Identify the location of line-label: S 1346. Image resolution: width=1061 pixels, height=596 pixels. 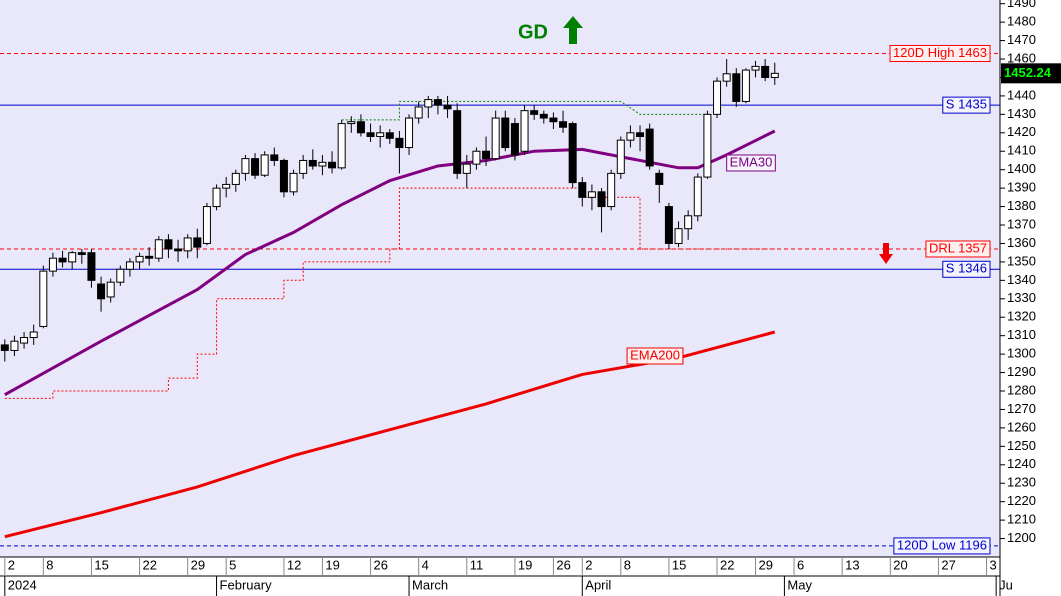
(966, 268).